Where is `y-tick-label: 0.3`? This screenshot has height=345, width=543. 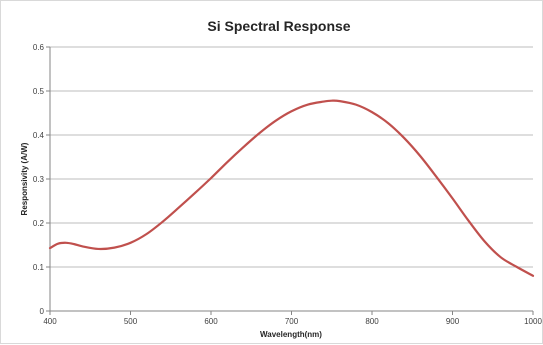 y-tick-label: 0.3 is located at coordinates (39, 179).